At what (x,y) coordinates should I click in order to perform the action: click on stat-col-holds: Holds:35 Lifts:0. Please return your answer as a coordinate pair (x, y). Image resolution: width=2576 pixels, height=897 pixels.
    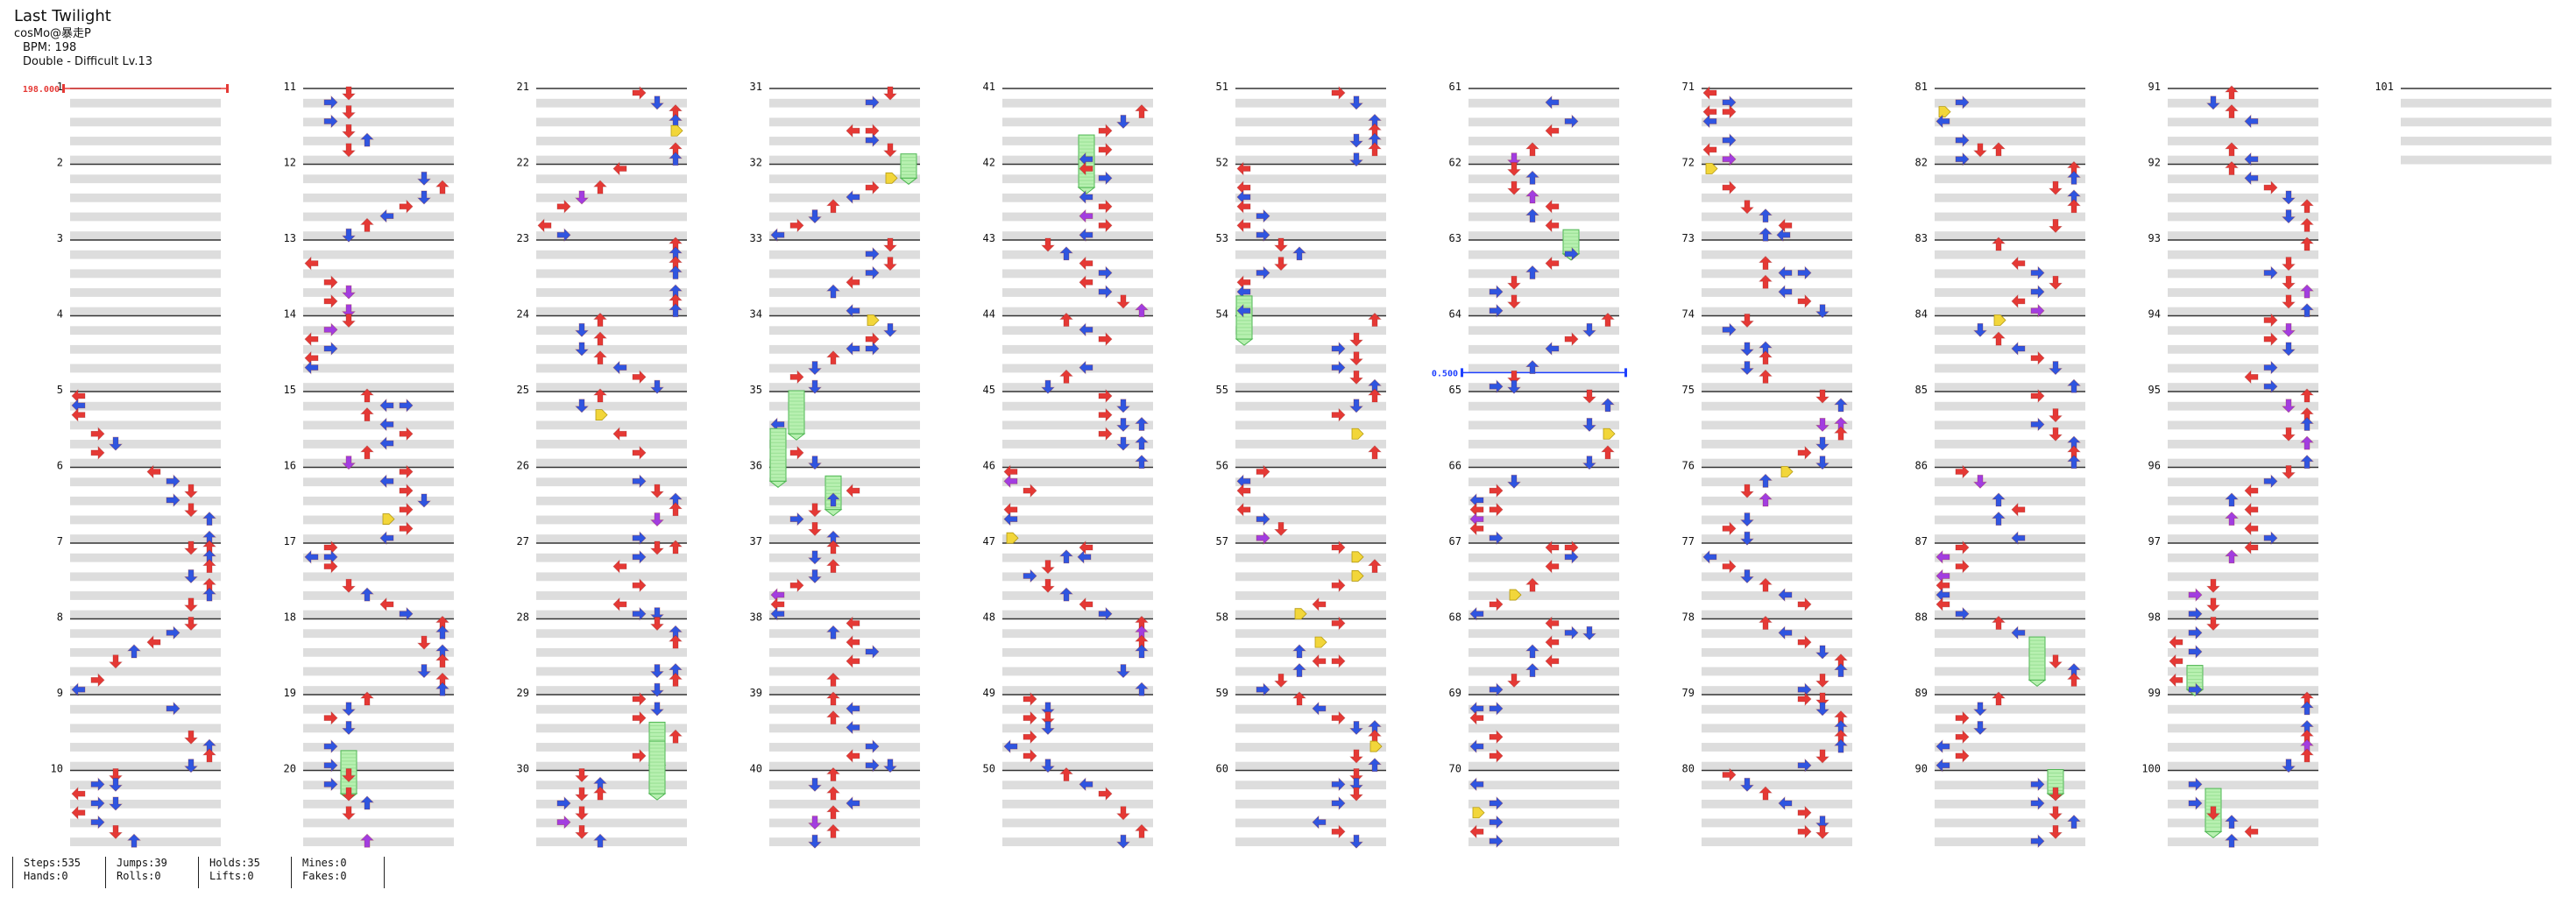
    Looking at the image, I should click on (243, 872).